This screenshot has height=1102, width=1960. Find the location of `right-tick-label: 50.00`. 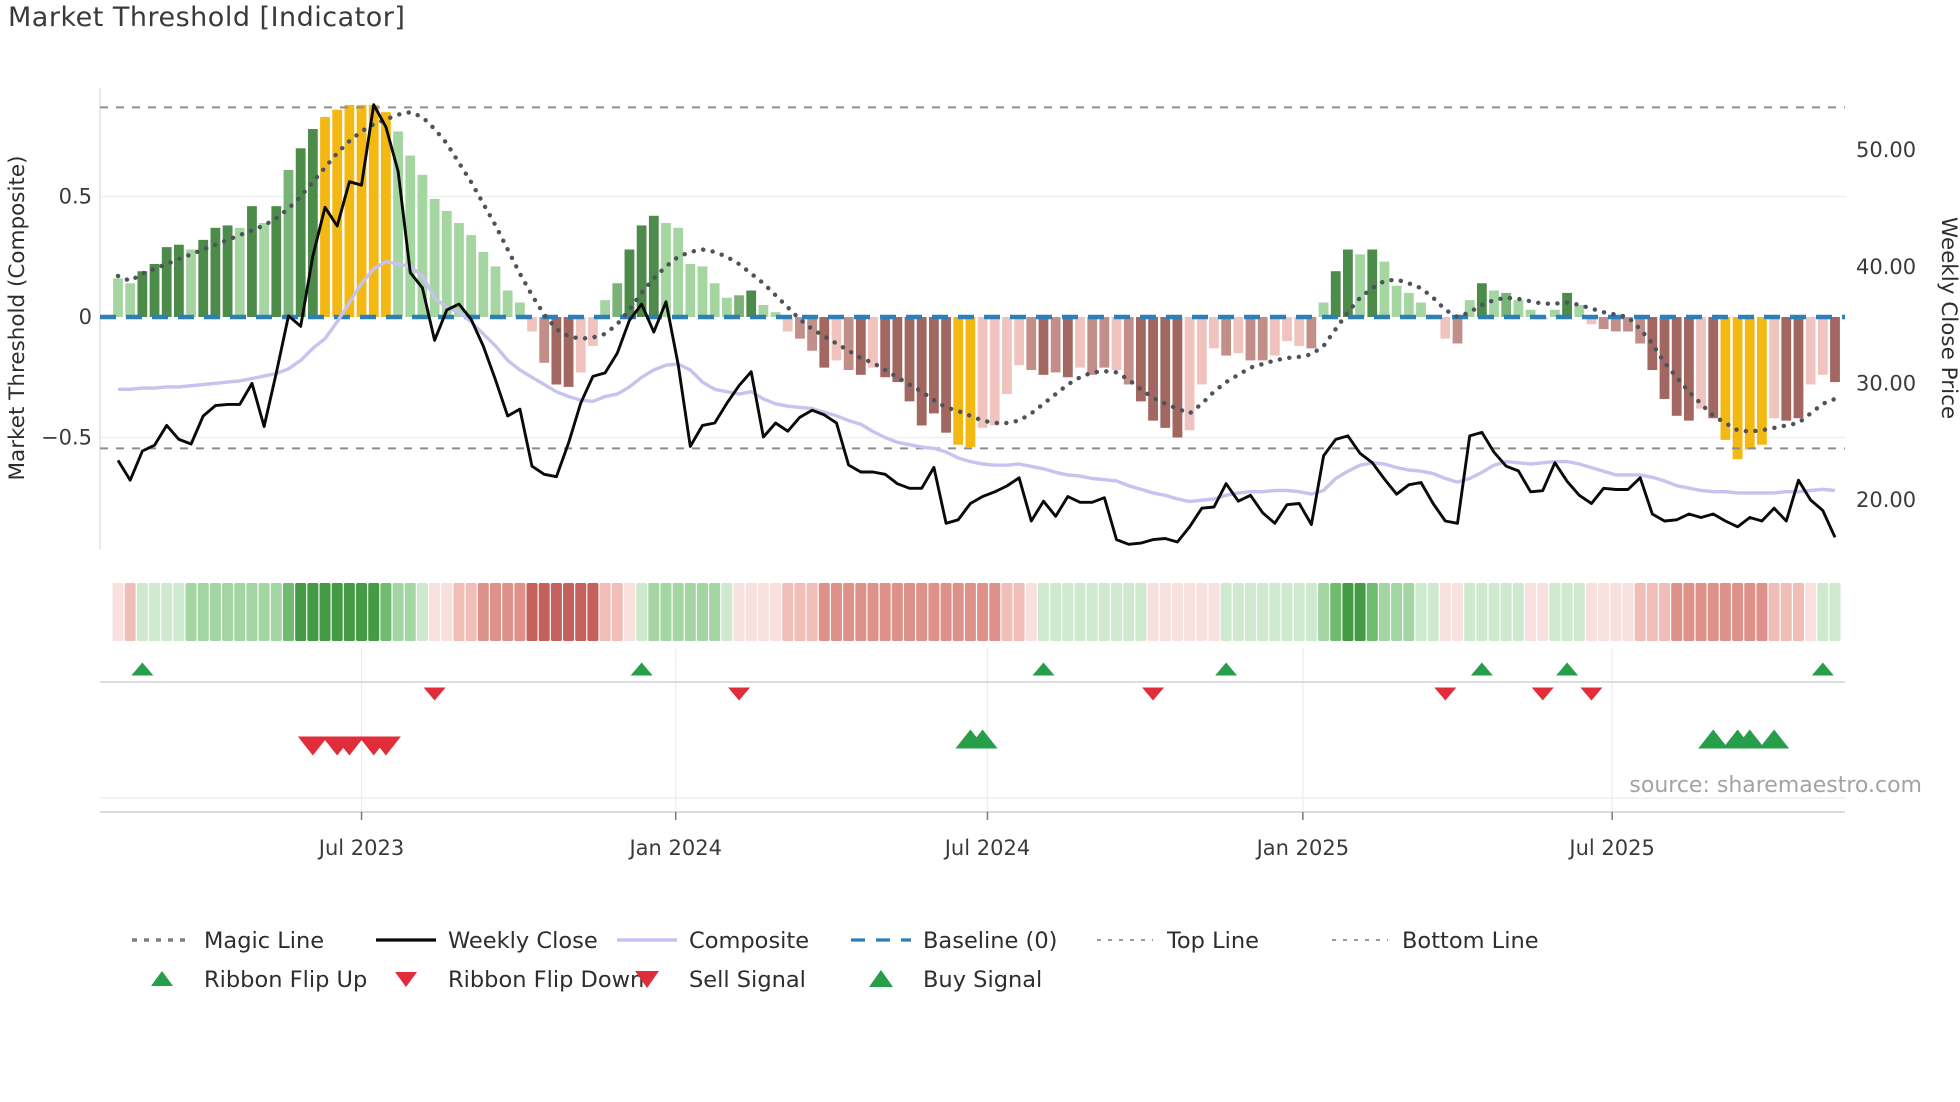

right-tick-label: 50.00 is located at coordinates (1886, 150).